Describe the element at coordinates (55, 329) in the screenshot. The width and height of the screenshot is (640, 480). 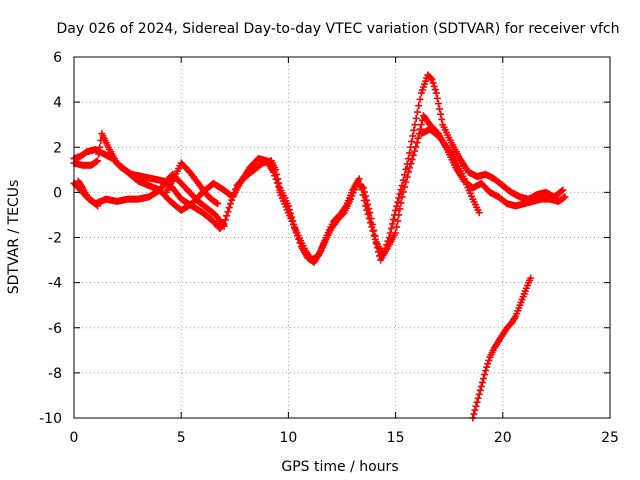
I see `y-tick-label: -6` at that location.